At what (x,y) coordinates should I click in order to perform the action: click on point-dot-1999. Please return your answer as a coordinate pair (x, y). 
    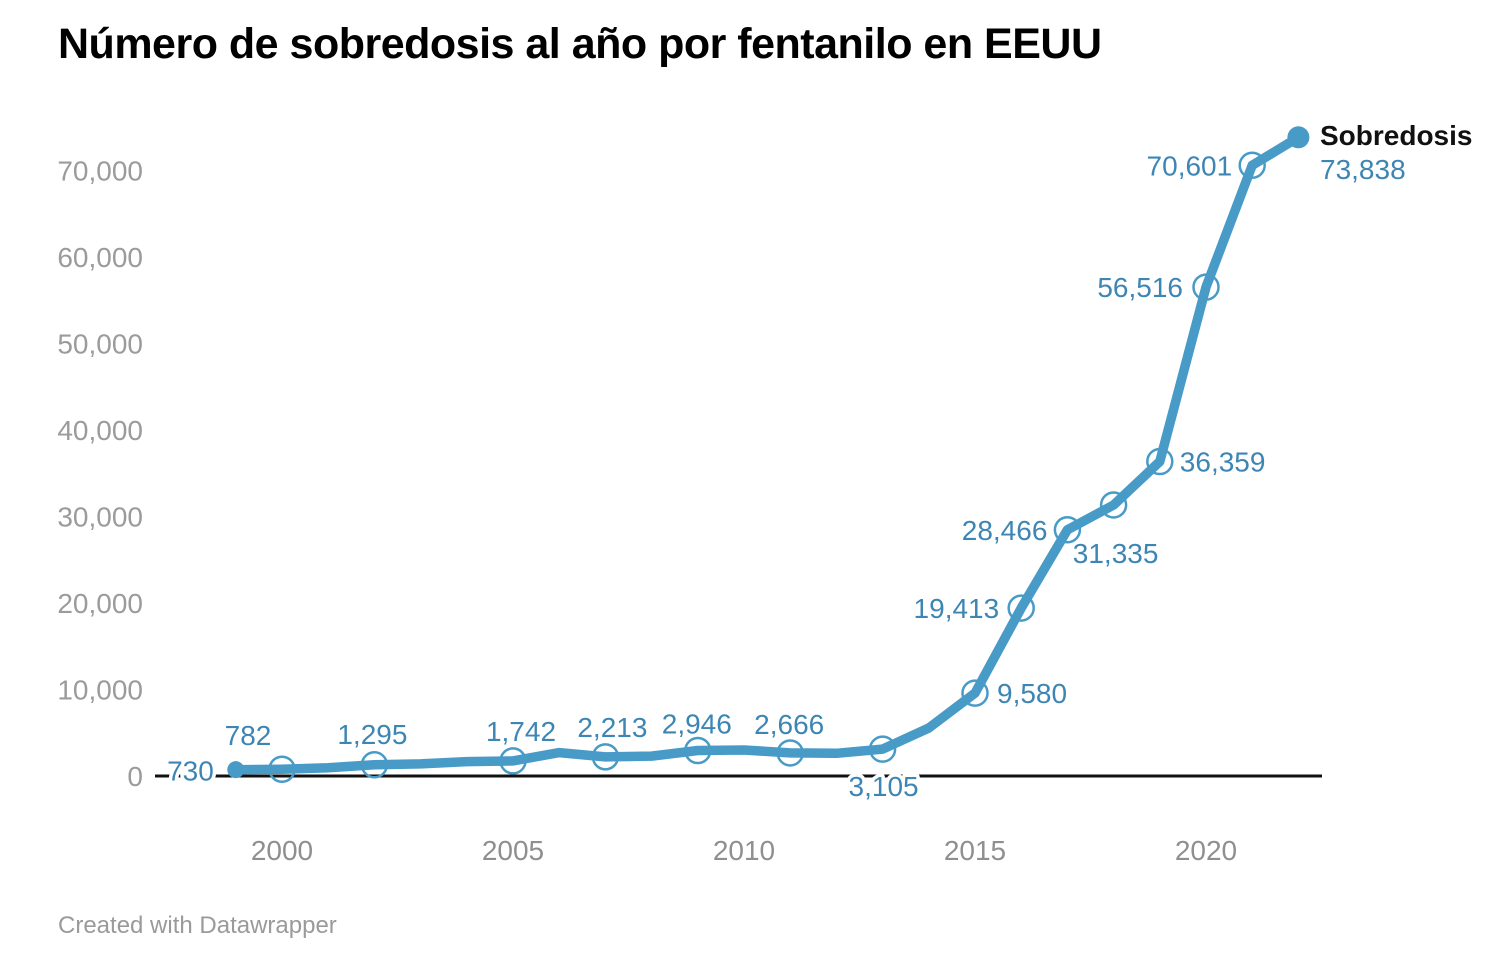
    Looking at the image, I should click on (236, 770).